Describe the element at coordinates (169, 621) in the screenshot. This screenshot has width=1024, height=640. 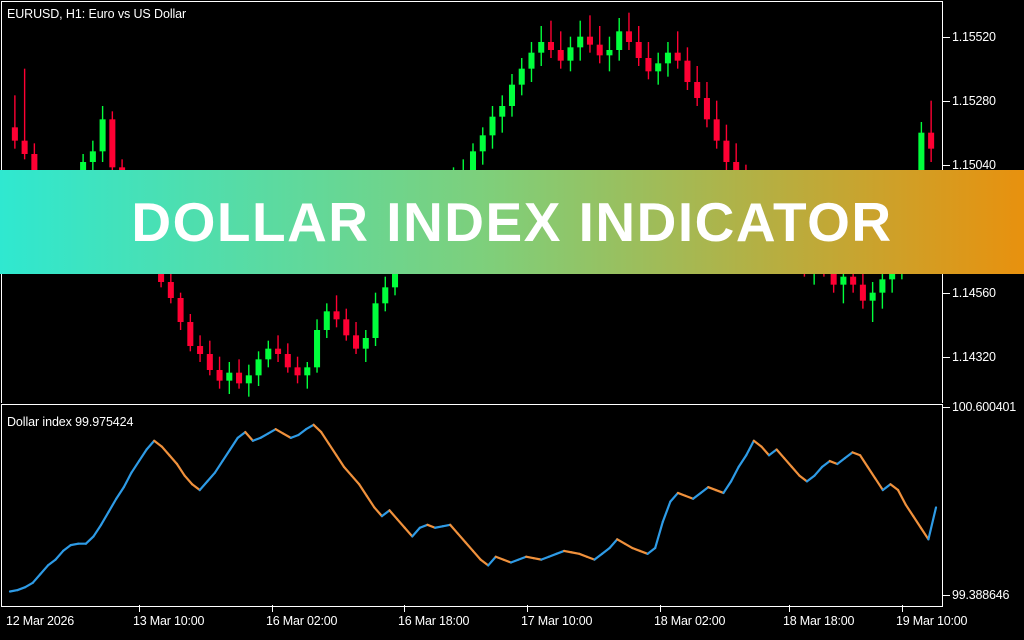
I see `x-axis-label: 13 Mar 10:00` at that location.